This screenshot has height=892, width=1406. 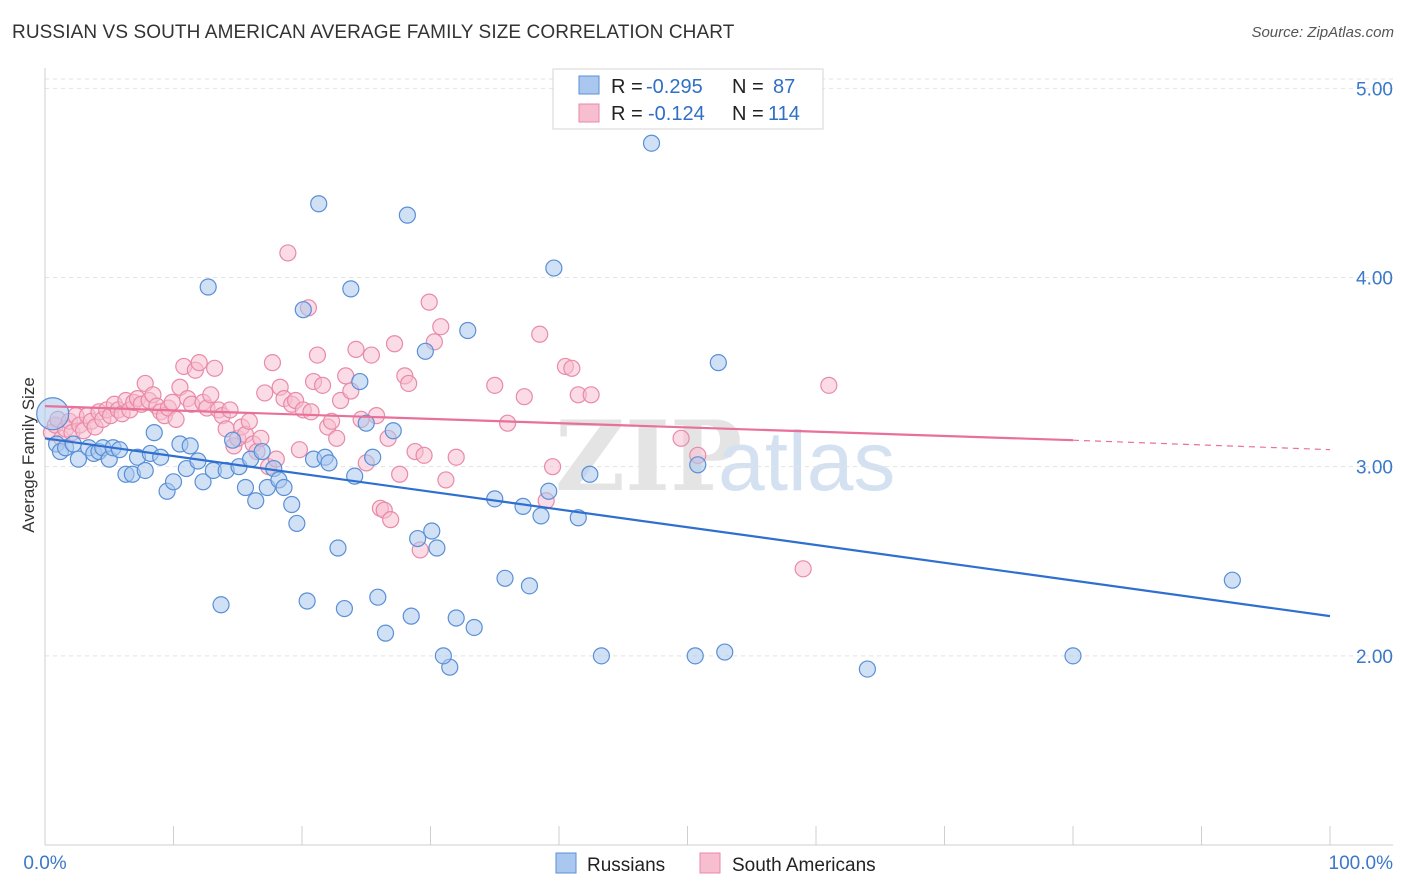 What do you see at coordinates (44, 863) in the screenshot?
I see `x-tick-label-min: 0.0%` at bounding box center [44, 863].